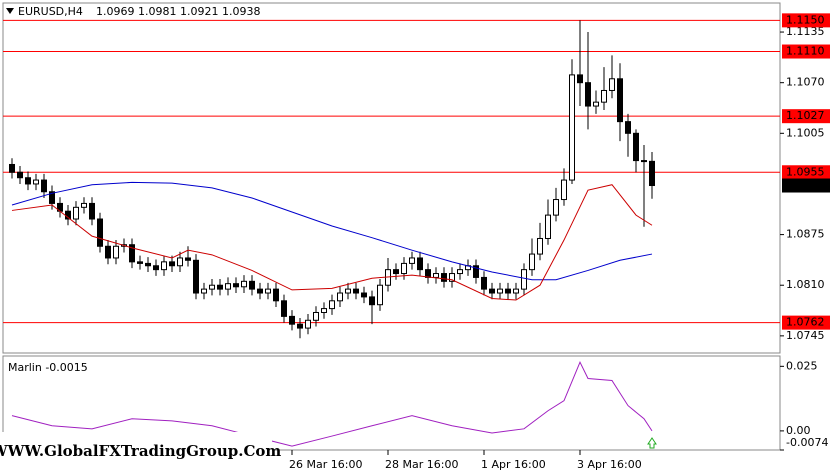  I want to click on y-tick-label: 1.1135, so click(805, 31).